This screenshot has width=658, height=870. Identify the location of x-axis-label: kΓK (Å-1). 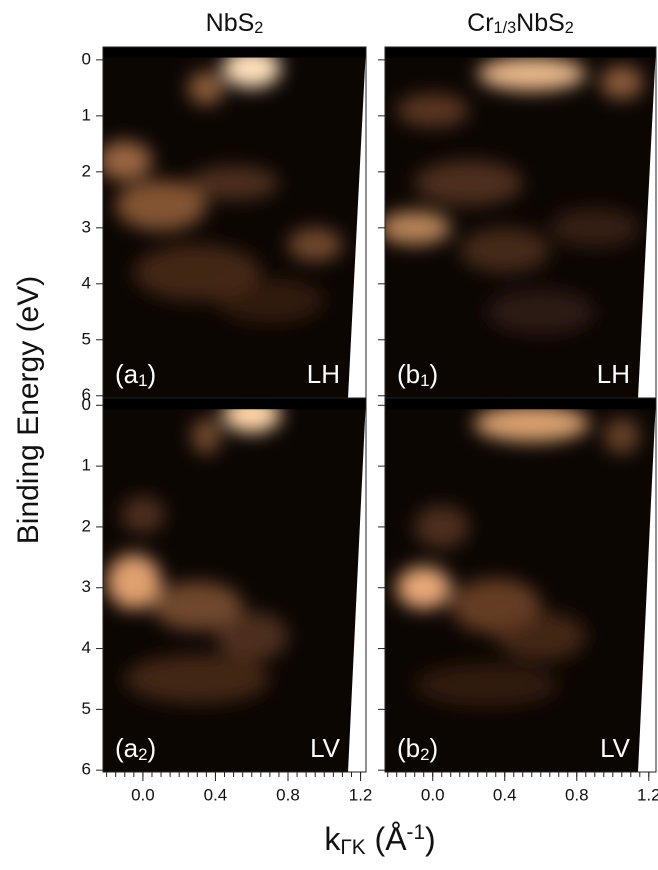
(379, 840).